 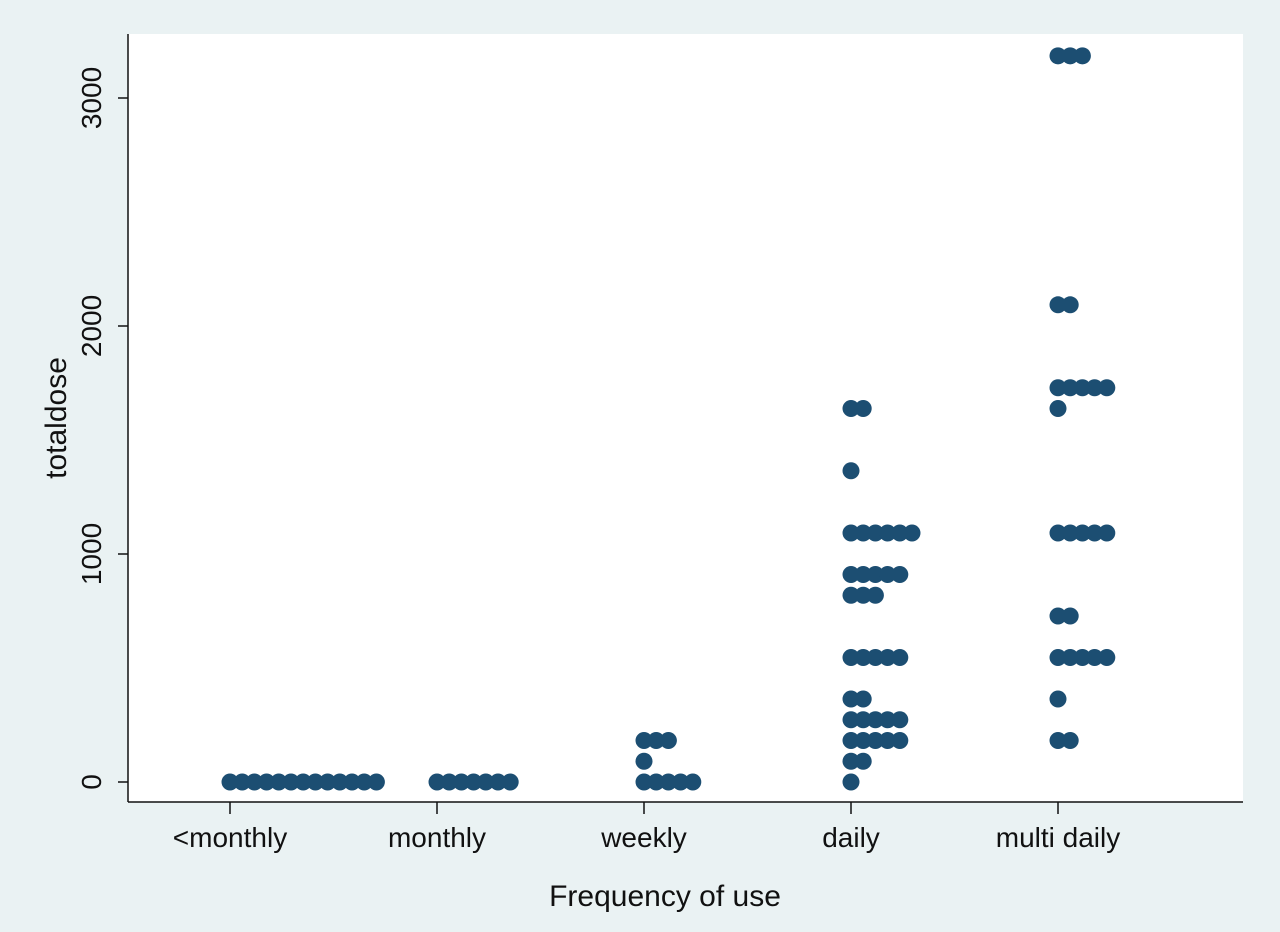 I want to click on y-axis-title: totaldose, so click(x=56, y=418).